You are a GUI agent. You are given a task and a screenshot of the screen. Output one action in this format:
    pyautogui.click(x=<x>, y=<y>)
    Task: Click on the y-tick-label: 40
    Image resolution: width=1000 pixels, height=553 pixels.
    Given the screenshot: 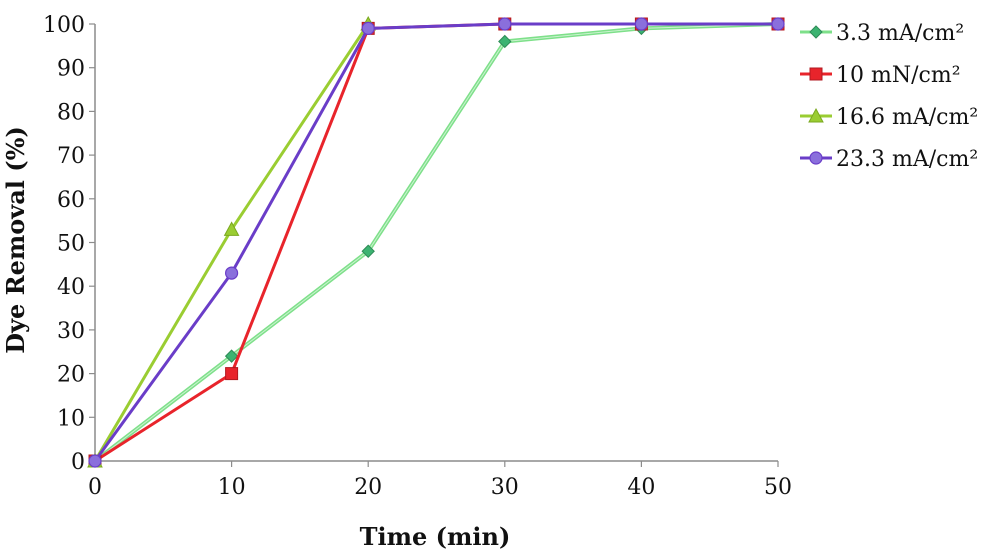 What is the action you would take?
    pyautogui.click(x=71, y=287)
    